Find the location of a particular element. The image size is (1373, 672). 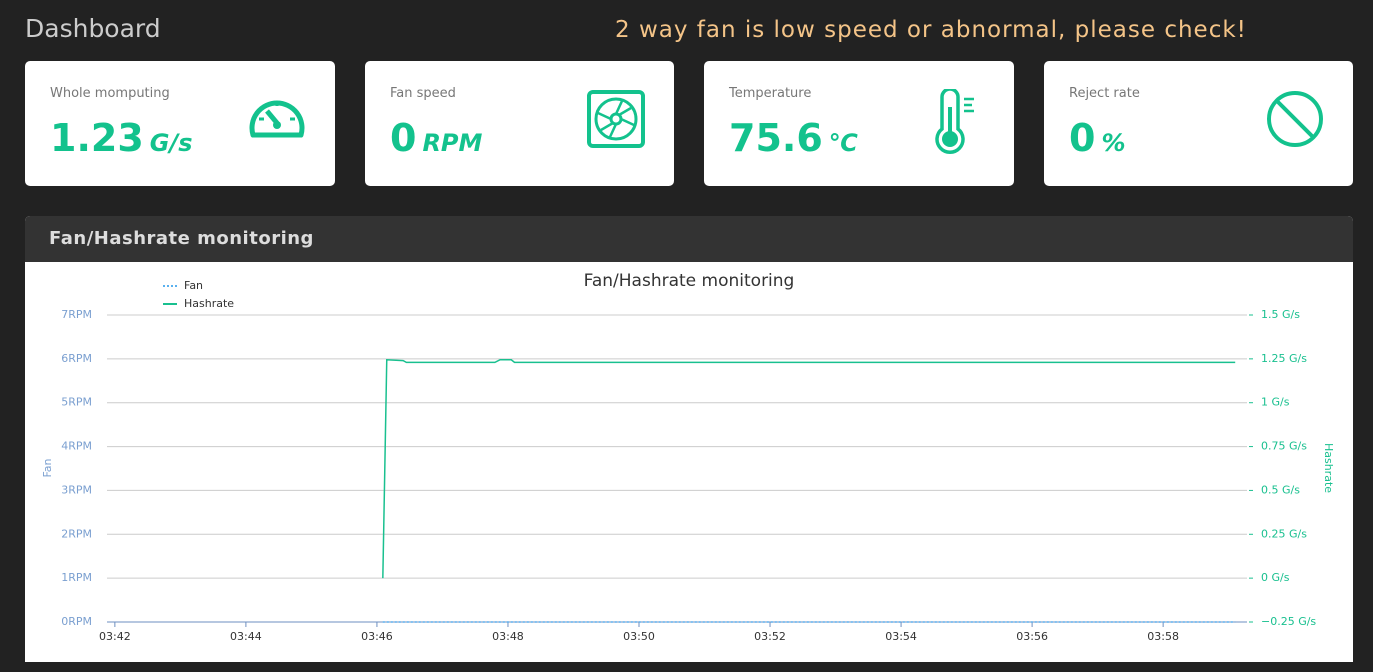

reject-icon is located at coordinates (1295, 119).